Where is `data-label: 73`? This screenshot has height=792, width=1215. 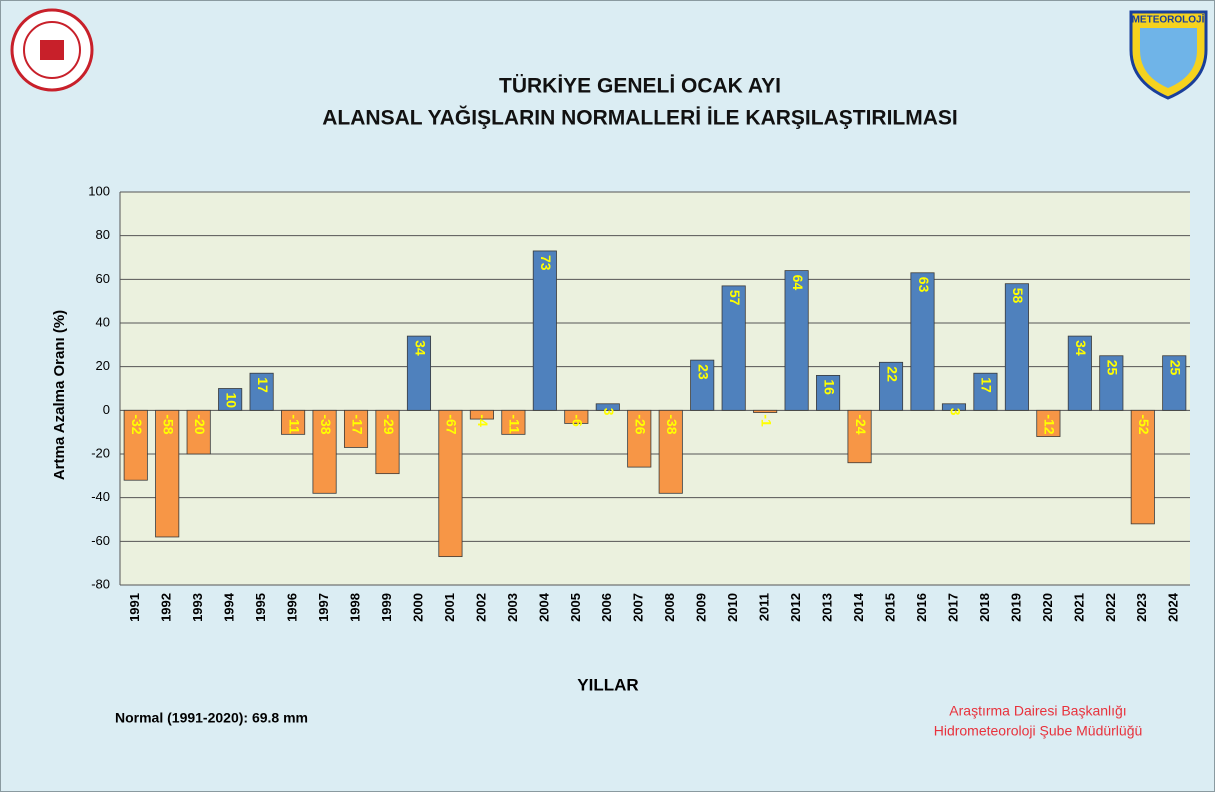
data-label: 73 is located at coordinates (546, 263).